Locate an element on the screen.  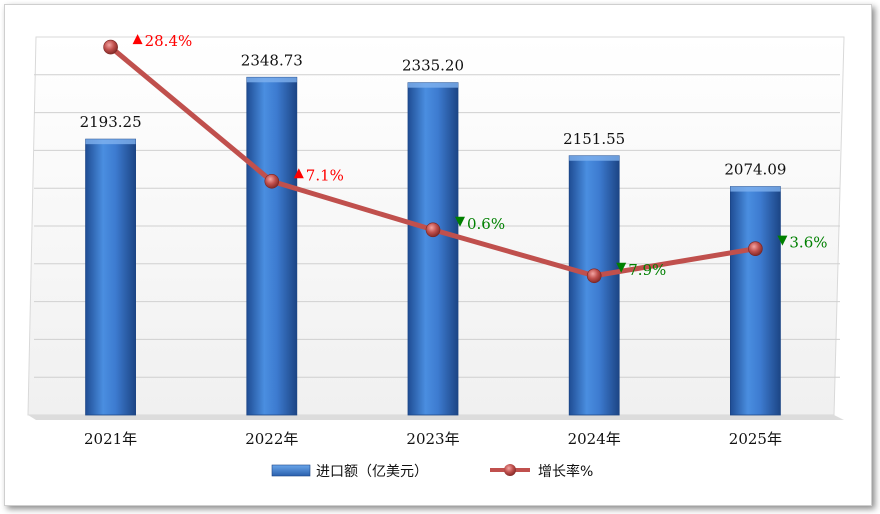
bar-value-label: 2151.55 is located at coordinates (594, 139).